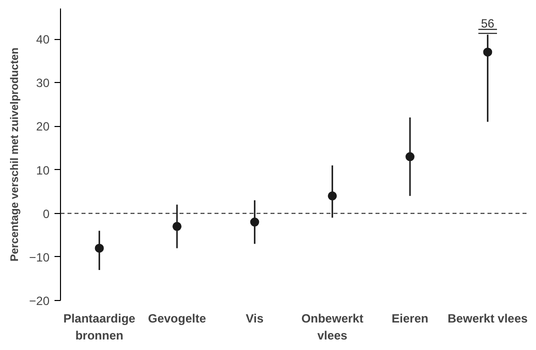 Image resolution: width=536 pixels, height=350 pixels. What do you see at coordinates (43, 39) in the screenshot?
I see `y-tick-label: 40` at bounding box center [43, 39].